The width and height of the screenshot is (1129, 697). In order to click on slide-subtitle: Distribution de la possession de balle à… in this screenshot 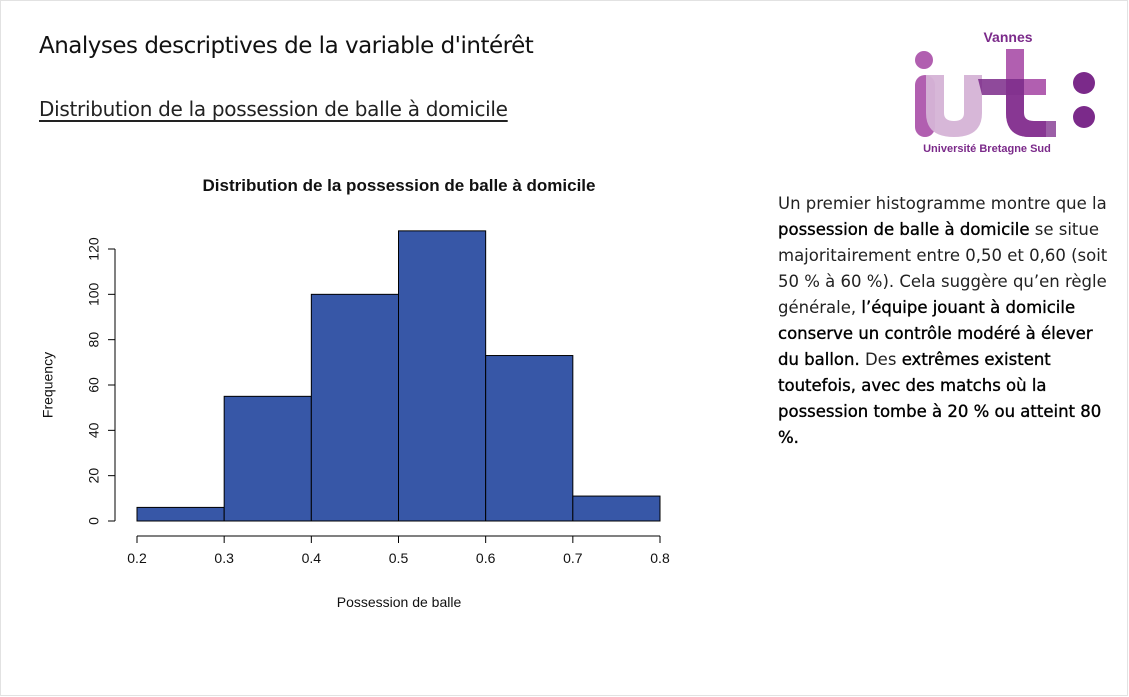, I will do `click(273, 109)`.